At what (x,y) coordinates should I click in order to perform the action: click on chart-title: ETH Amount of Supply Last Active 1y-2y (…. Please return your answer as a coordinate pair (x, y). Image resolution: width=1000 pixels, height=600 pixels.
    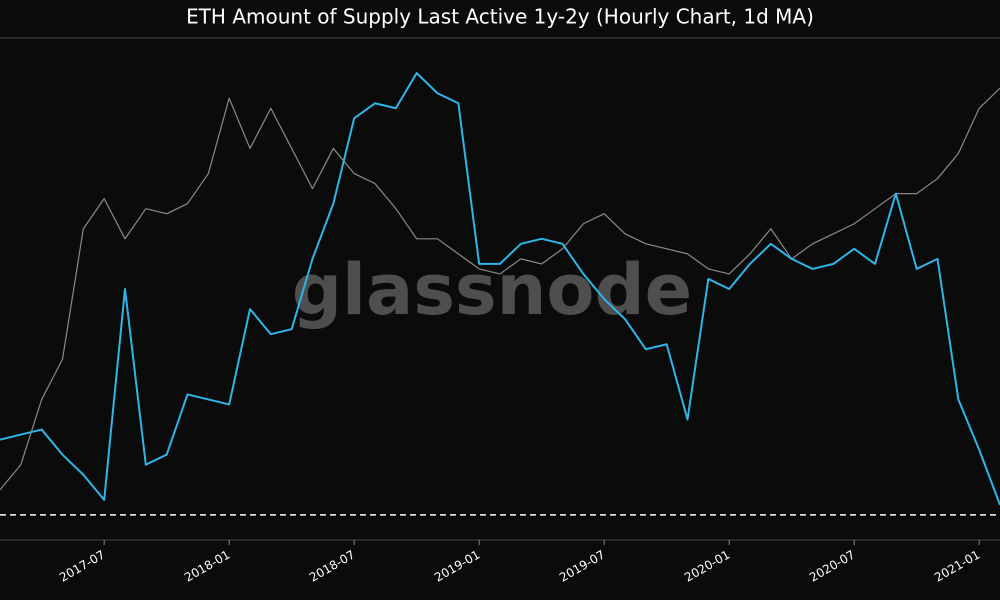
    Looking at the image, I should click on (500, 17).